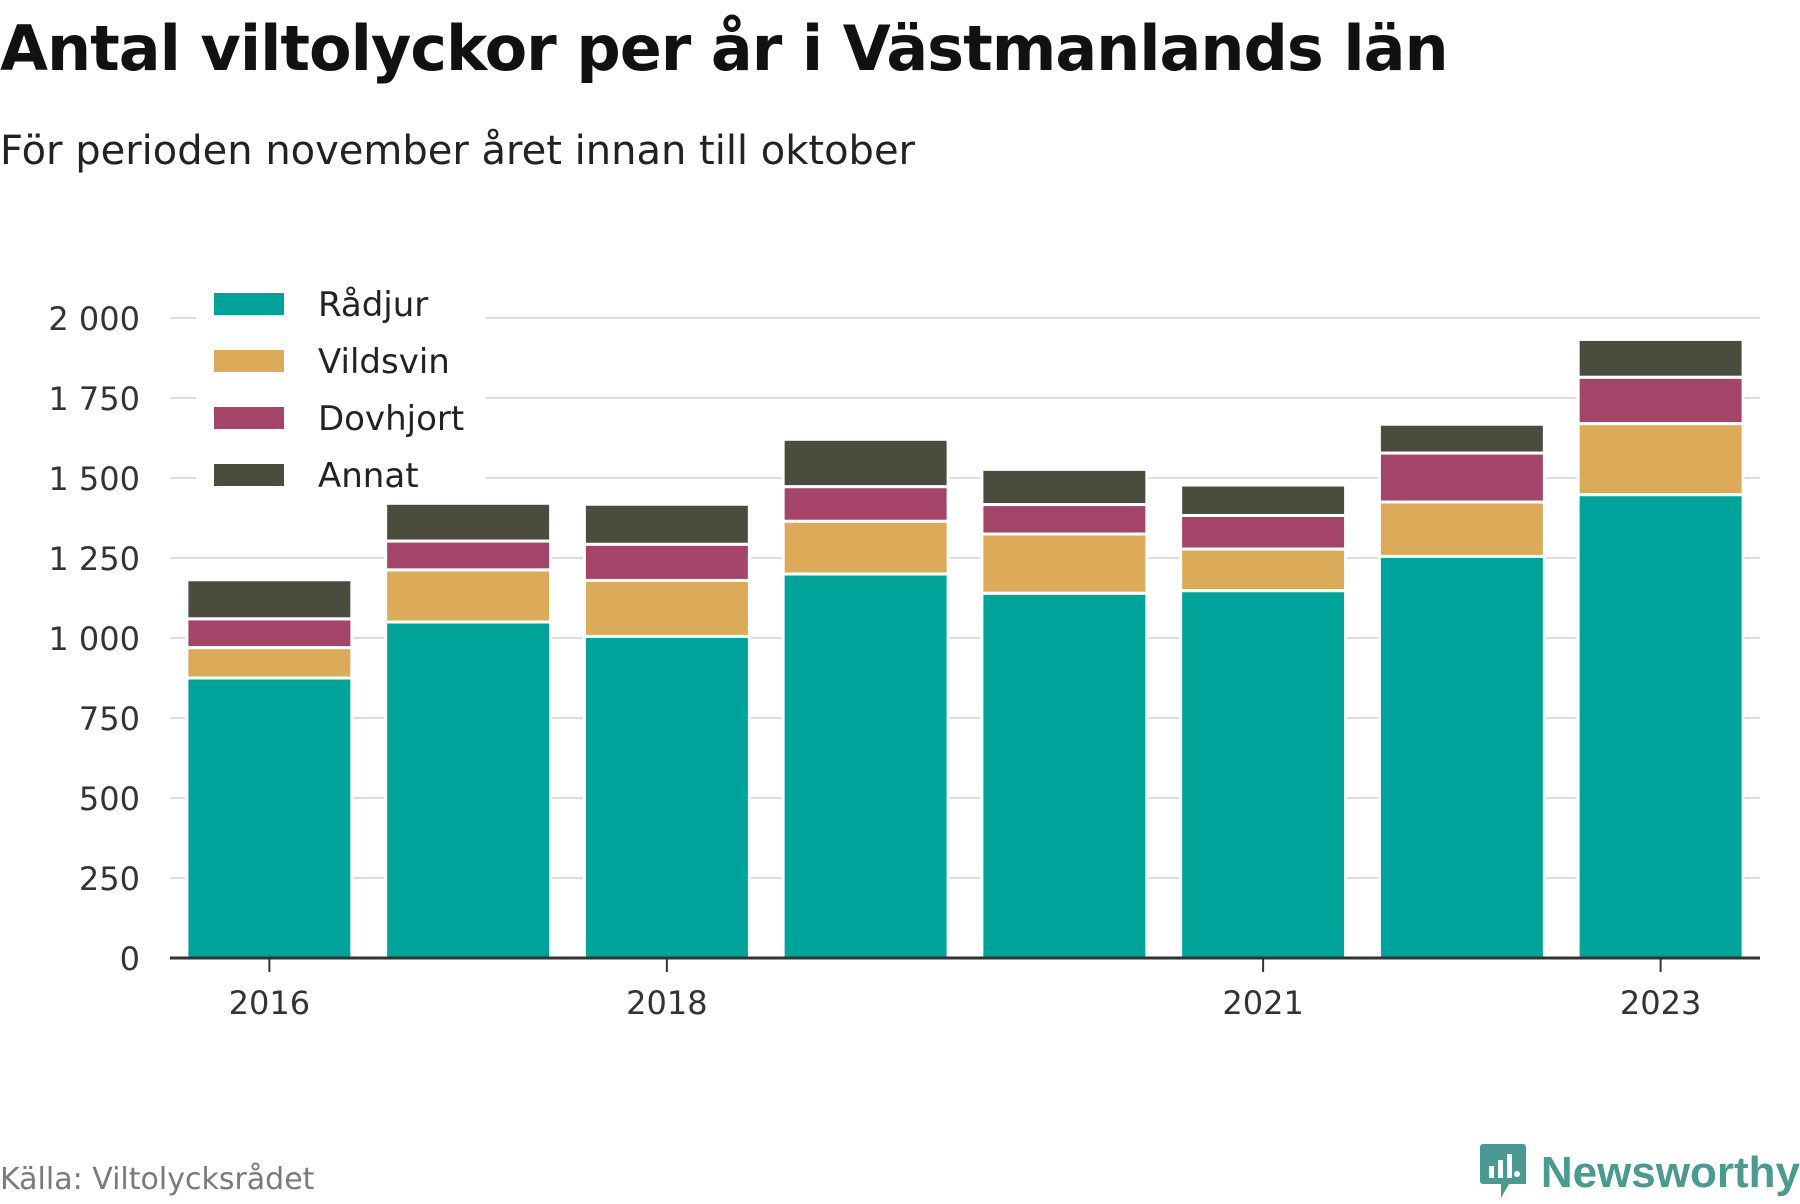 The image size is (1800, 1204). What do you see at coordinates (94, 559) in the screenshot?
I see `y-tick-label: 1 250` at bounding box center [94, 559].